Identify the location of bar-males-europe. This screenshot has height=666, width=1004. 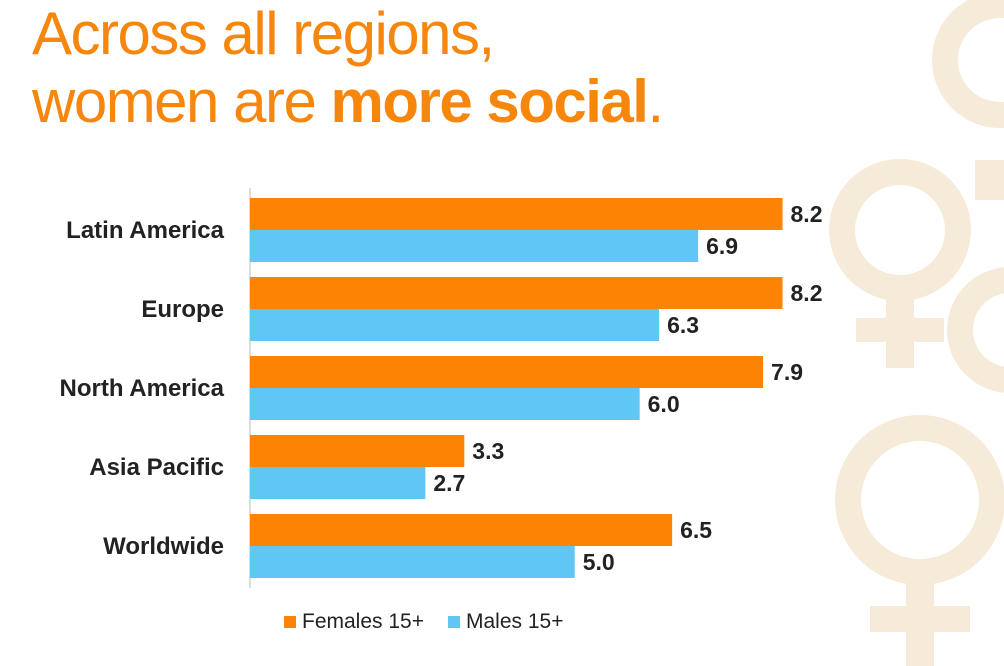
(455, 325).